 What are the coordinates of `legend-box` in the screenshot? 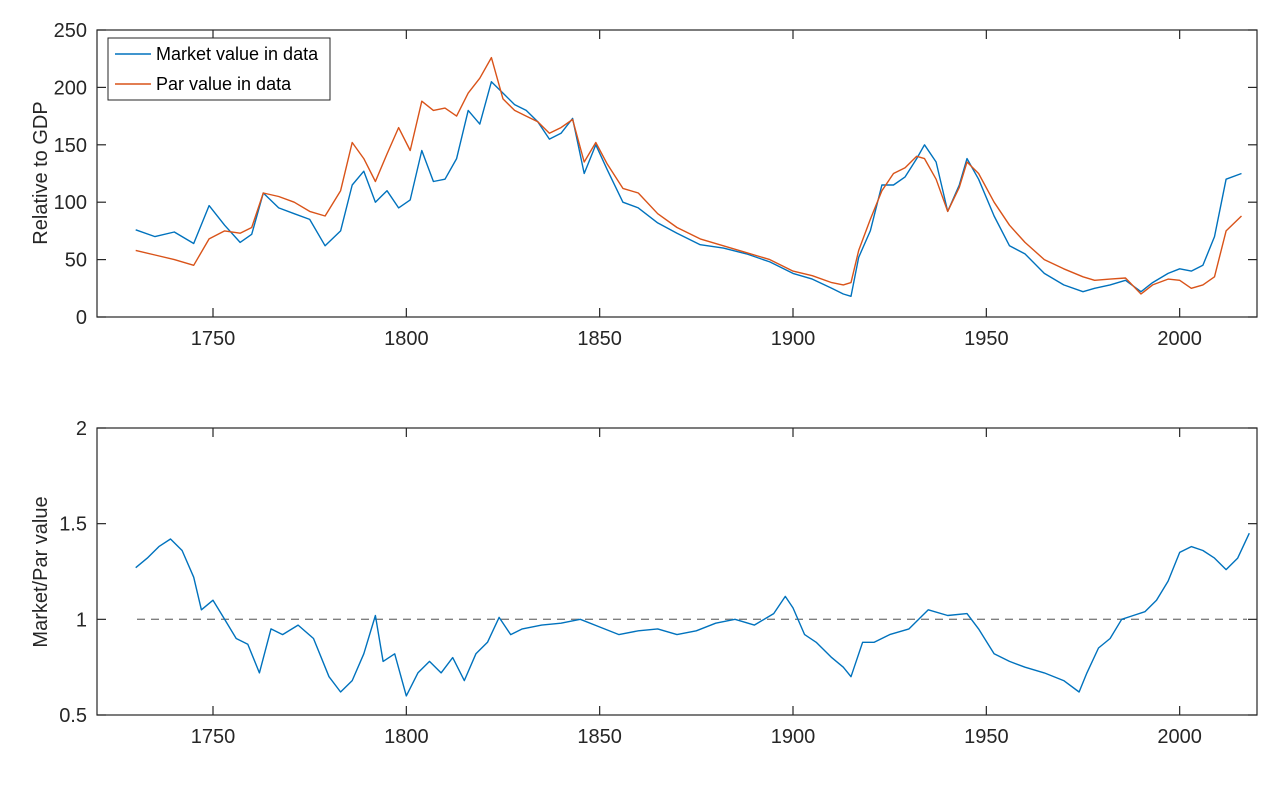 It's located at (219, 69).